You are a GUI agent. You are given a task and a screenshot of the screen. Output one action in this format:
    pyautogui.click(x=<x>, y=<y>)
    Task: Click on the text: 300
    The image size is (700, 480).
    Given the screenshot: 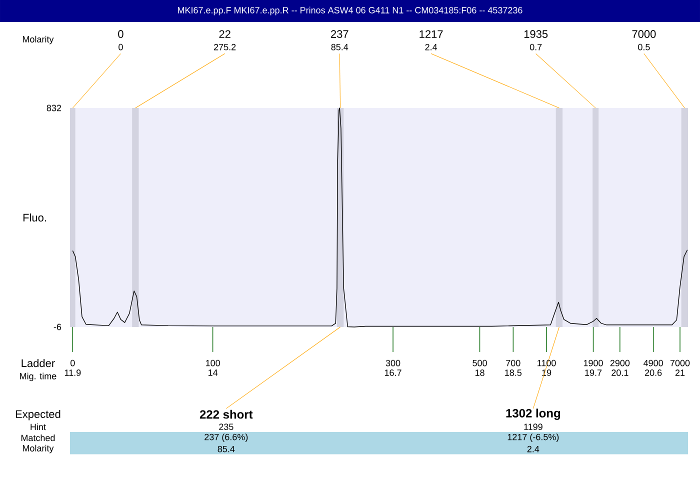 What is the action you would take?
    pyautogui.click(x=393, y=363)
    